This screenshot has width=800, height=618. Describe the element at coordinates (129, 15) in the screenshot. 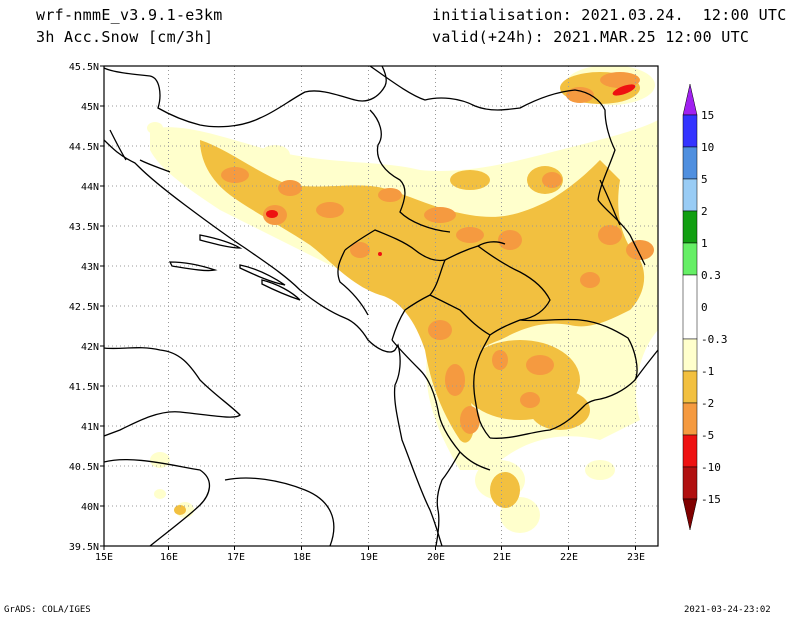

I see `model-title: wrf-nmmE_v3.9.1-e3km` at that location.